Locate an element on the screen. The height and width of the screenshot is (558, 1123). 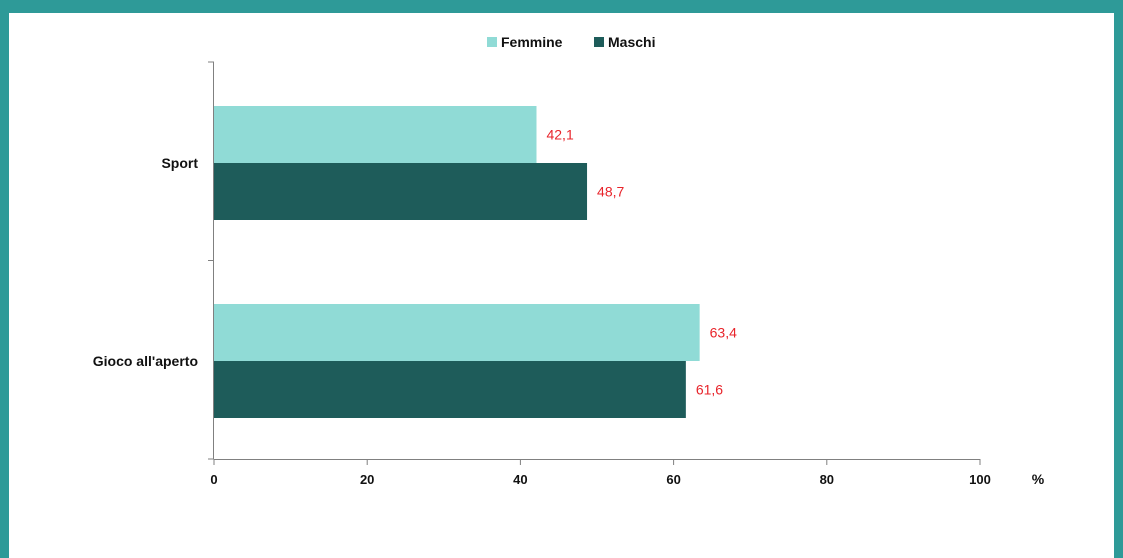
legend-label-femmine: Femmine is located at coordinates (532, 42).